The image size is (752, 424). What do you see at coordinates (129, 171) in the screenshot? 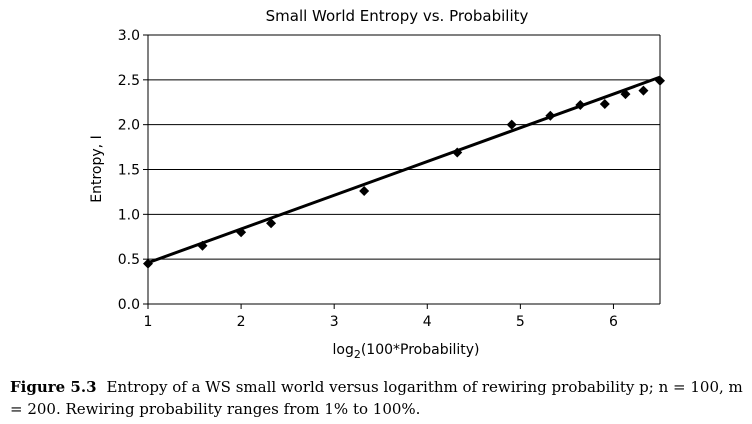
I see `y-tick-label-3: 1.5` at bounding box center [129, 171].